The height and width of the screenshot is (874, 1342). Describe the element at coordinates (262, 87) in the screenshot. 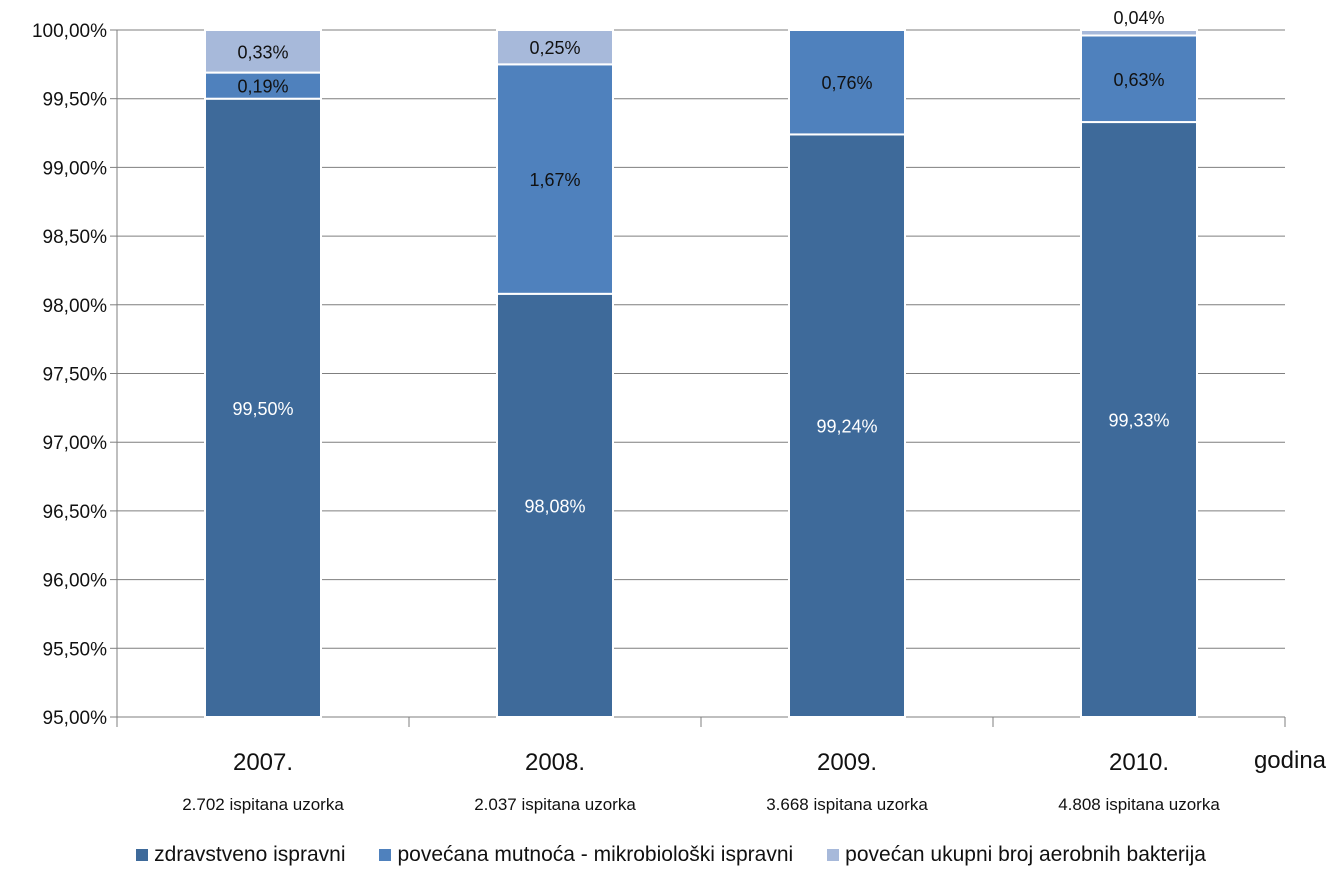

I see `bar-data-label: 0,19%` at that location.